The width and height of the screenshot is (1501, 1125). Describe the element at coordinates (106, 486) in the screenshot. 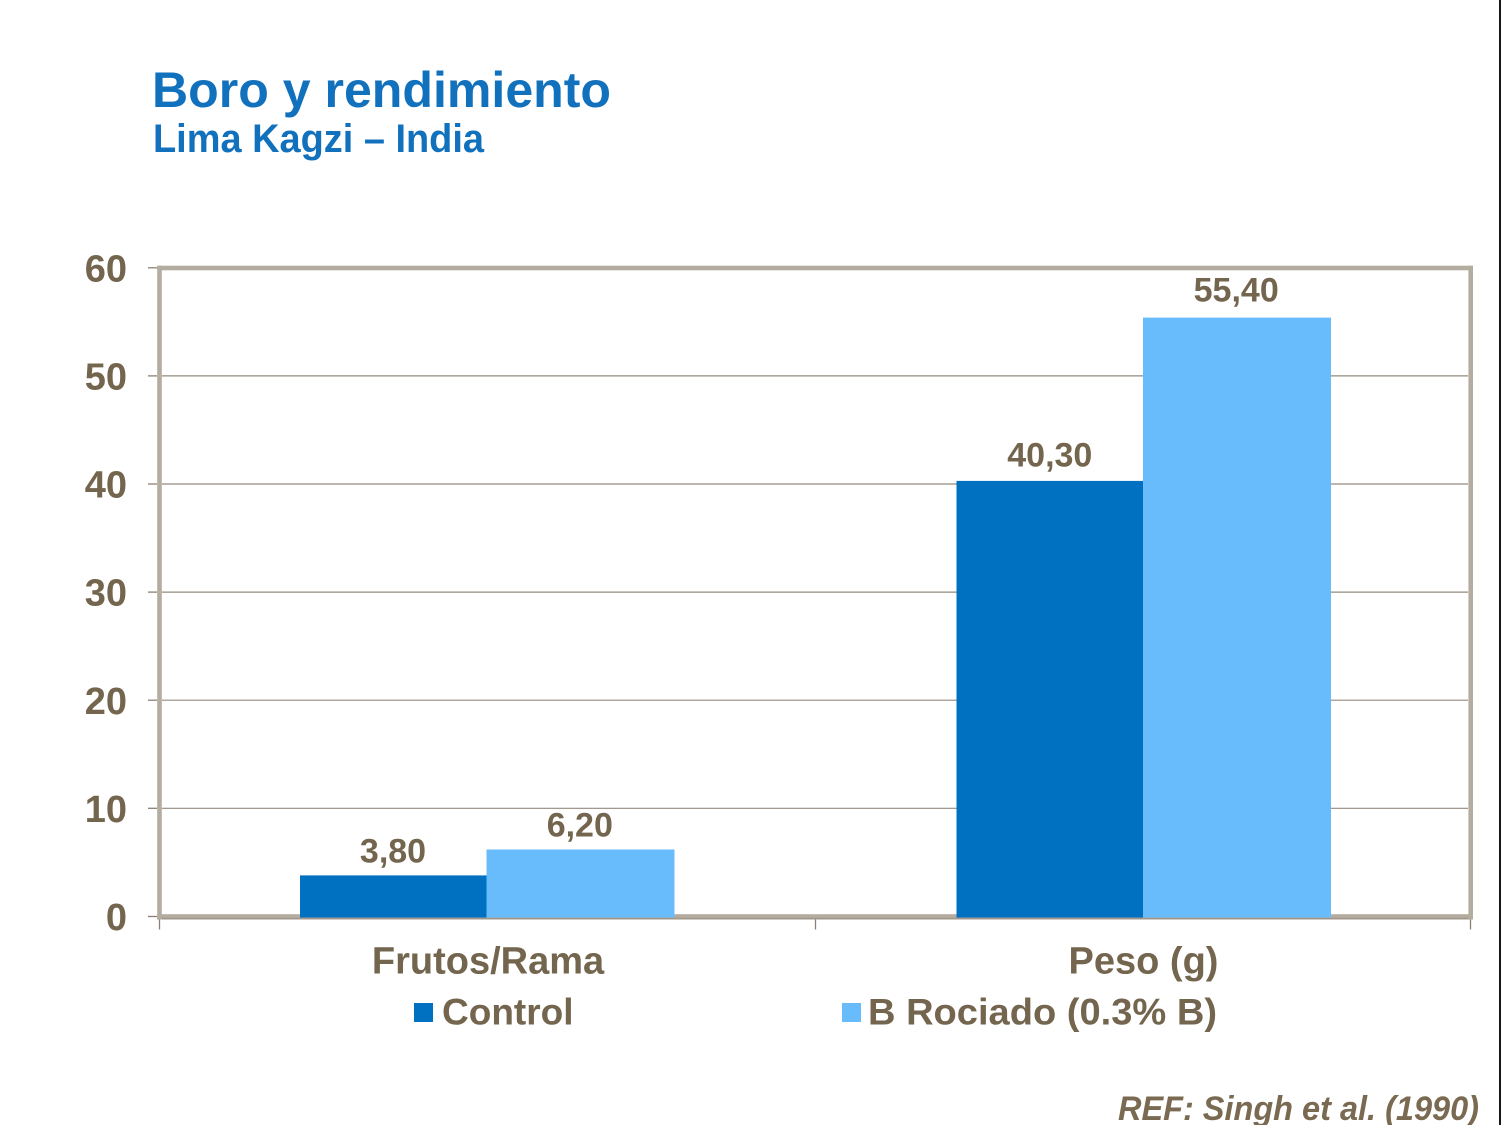

I see `svg-text: 40` at that location.